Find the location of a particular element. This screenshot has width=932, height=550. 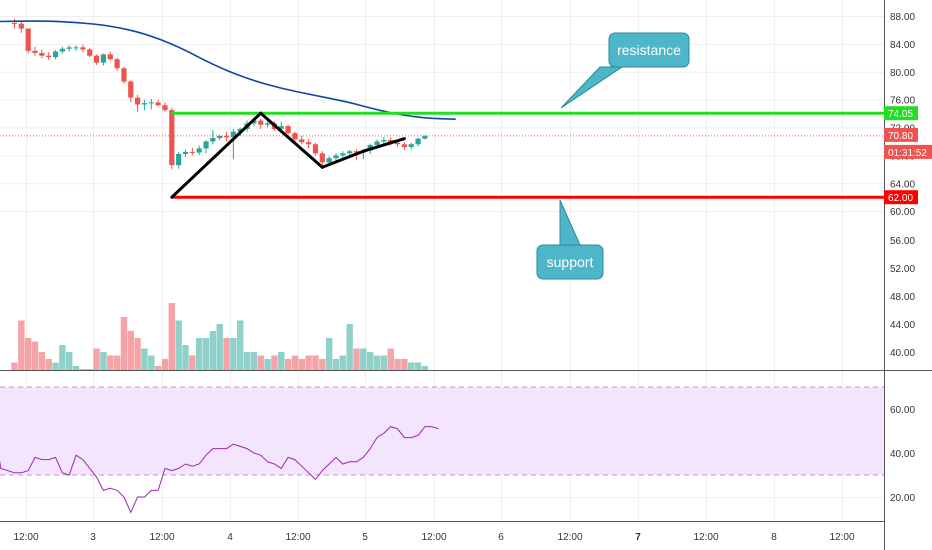

price-tick-label: 64.00 is located at coordinates (902, 184).